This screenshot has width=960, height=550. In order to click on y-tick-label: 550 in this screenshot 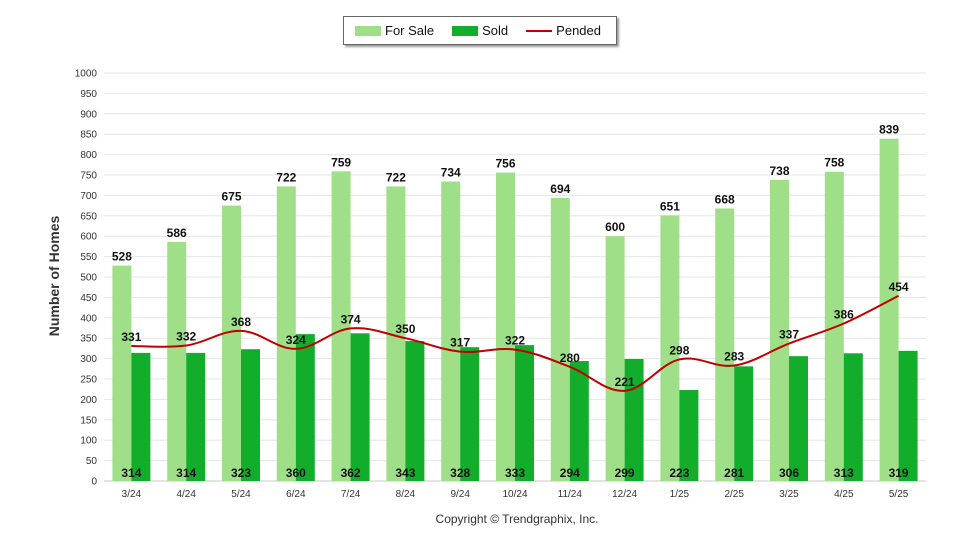, I will do `click(88, 257)`.